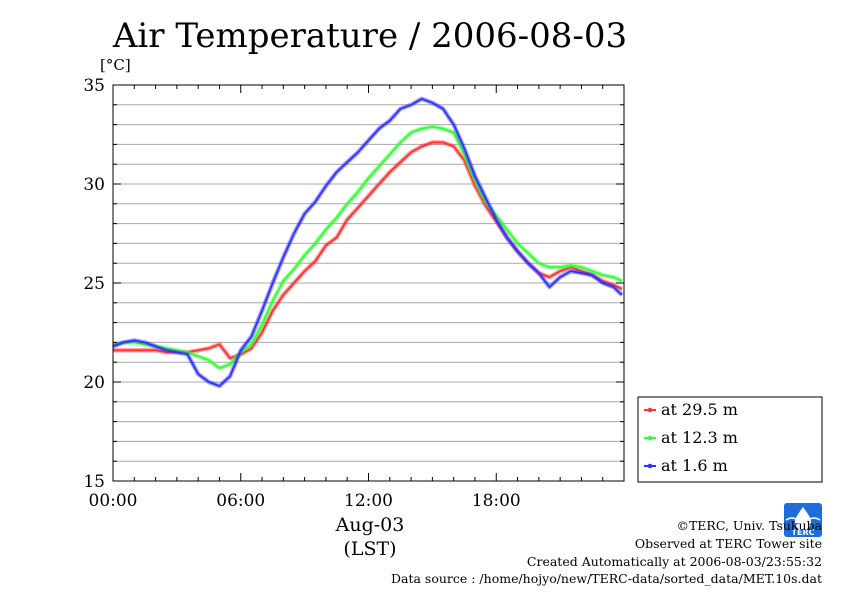  What do you see at coordinates (803, 532) in the screenshot?
I see `logo-text: TERC` at bounding box center [803, 532].